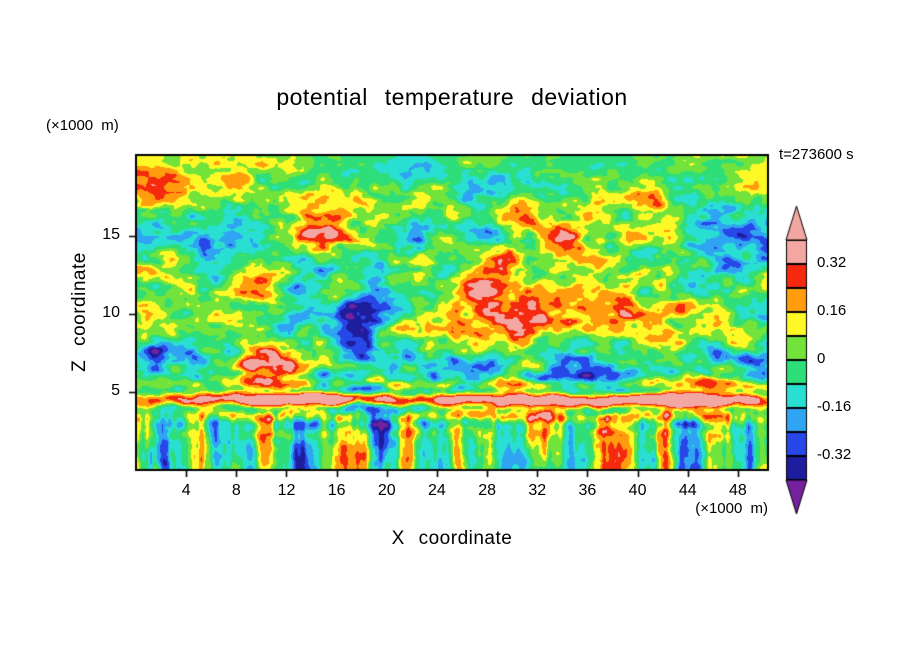 Image resolution: width=904 pixels, height=654 pixels. I want to click on x-tick-label: 8, so click(236, 490).